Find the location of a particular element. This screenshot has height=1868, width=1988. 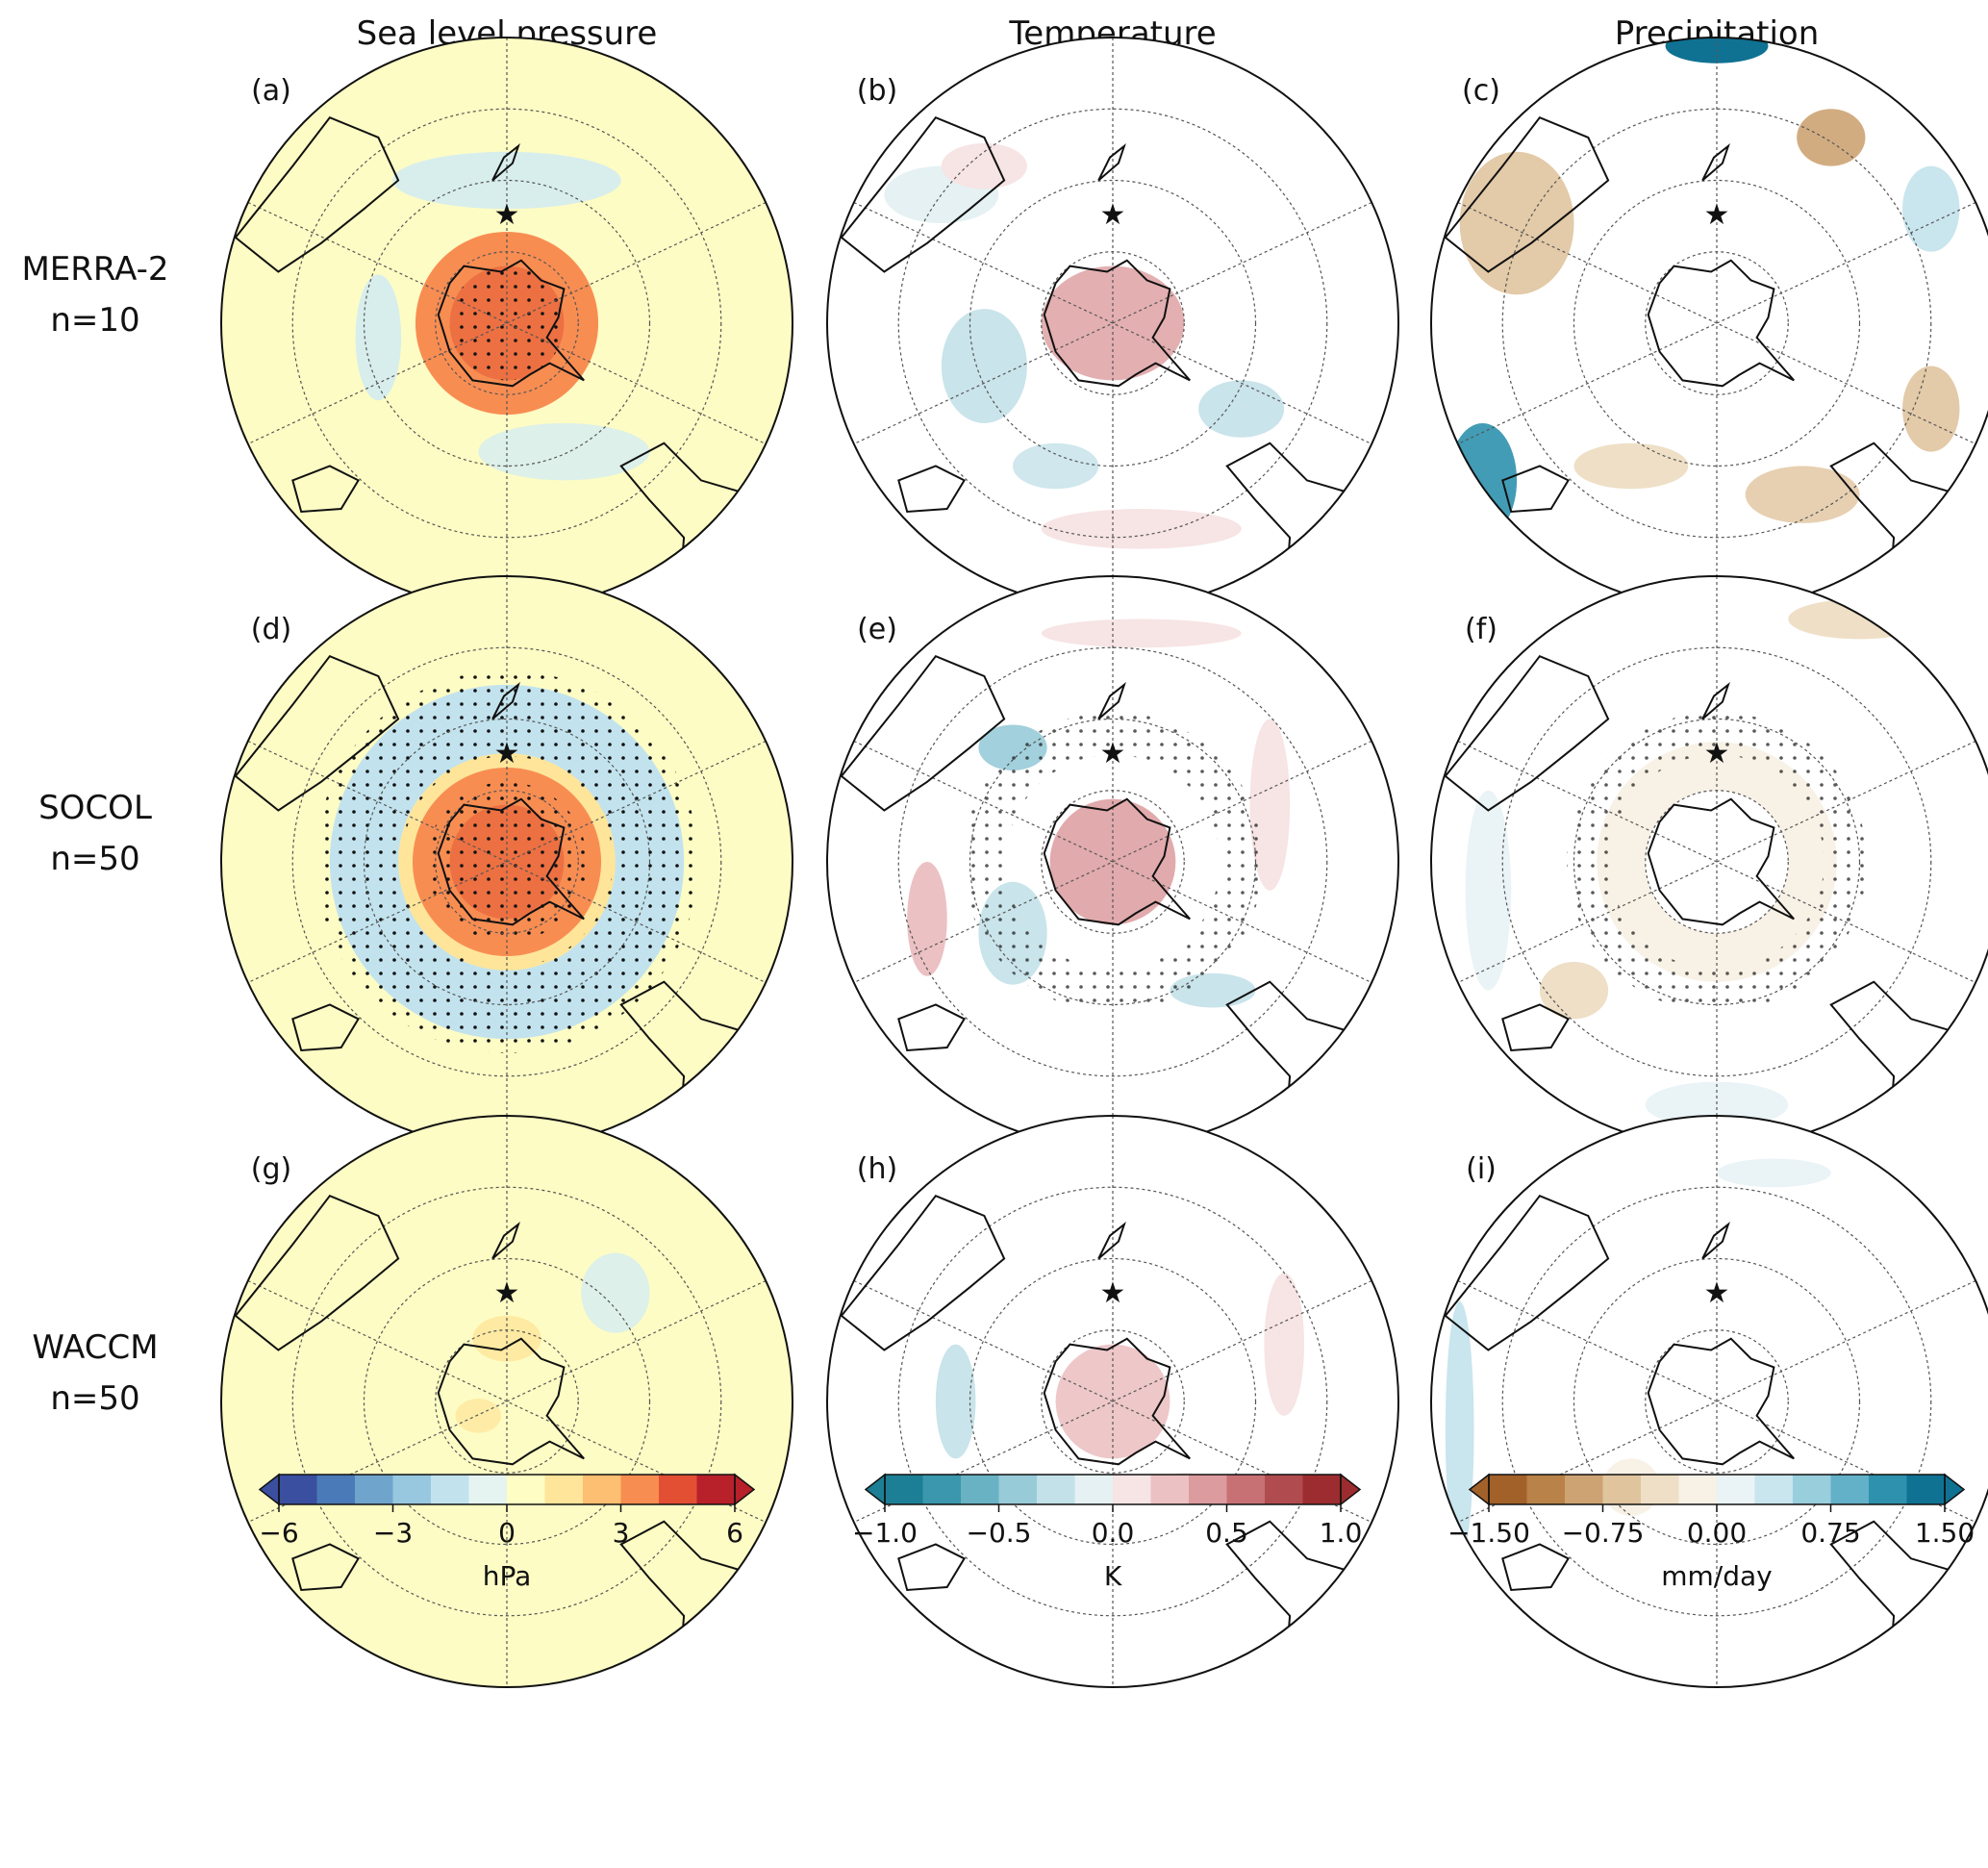

colorbar-tick-label: −1.50 is located at coordinates (1488, 1533).